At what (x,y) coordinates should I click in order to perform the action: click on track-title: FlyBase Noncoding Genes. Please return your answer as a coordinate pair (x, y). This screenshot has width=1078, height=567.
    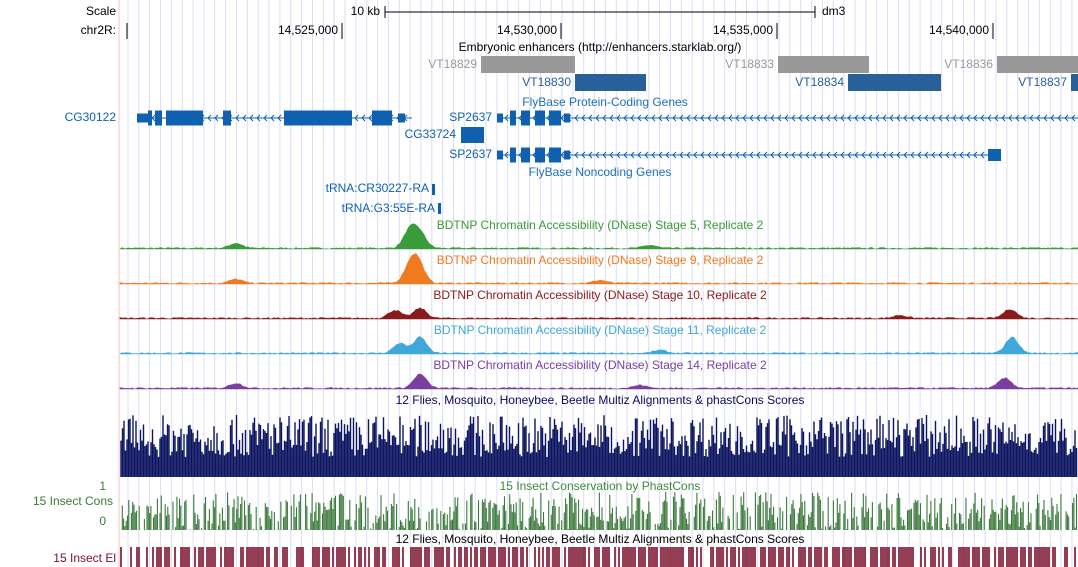
    Looking at the image, I should click on (600, 172).